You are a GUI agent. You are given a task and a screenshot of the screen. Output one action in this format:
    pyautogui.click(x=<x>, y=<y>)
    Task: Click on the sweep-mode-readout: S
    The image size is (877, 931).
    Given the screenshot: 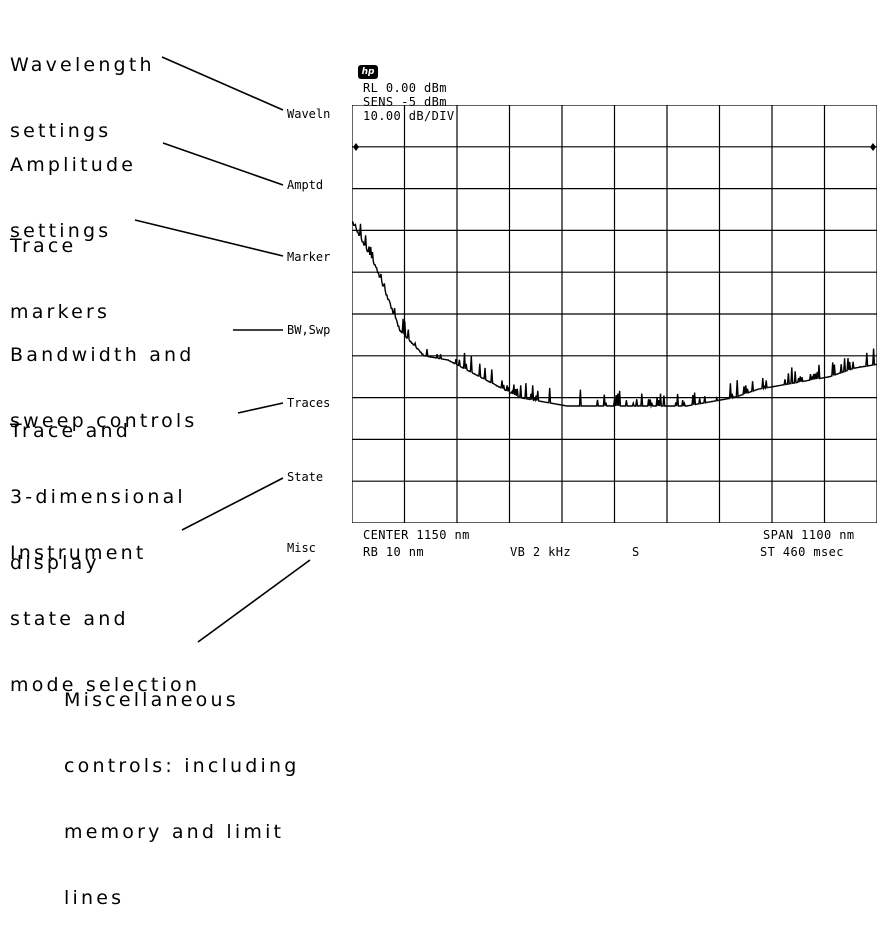 What is the action you would take?
    pyautogui.click(x=636, y=552)
    